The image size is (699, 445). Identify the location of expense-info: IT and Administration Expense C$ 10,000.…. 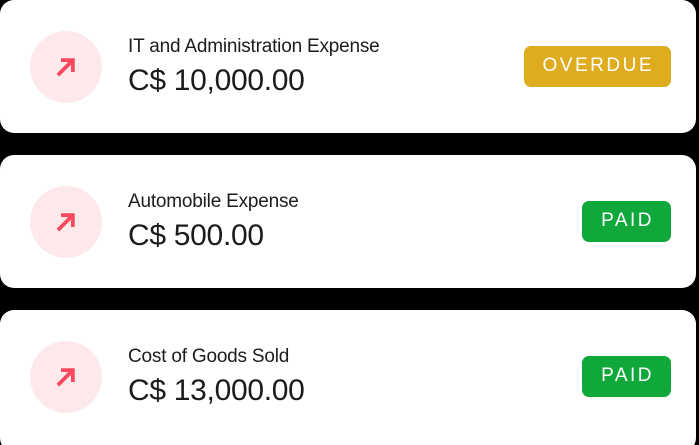
(326, 66).